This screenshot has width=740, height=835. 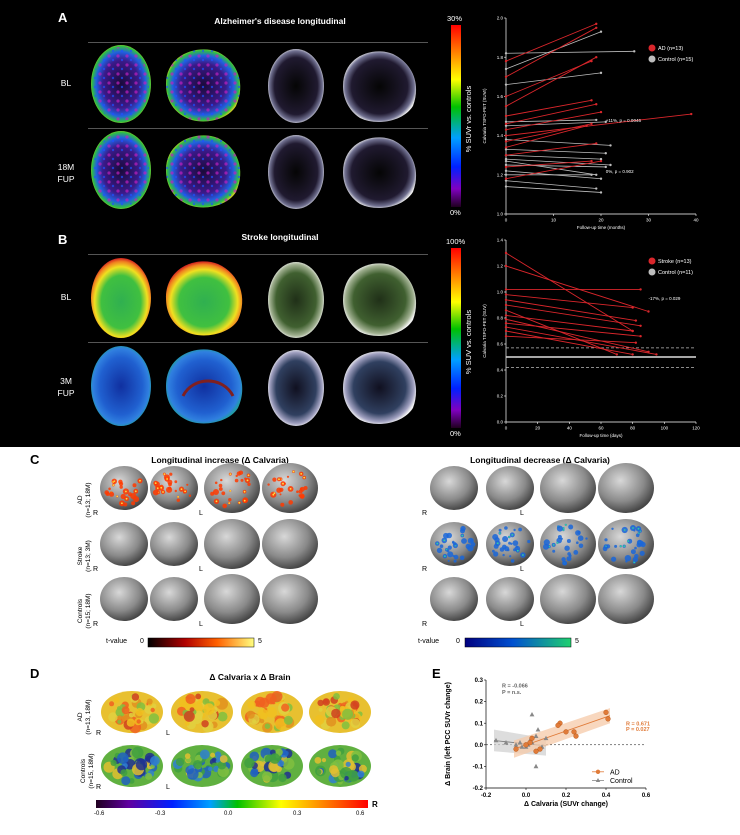 I want to click on colorbar-a-max: 30%, so click(x=455, y=18).